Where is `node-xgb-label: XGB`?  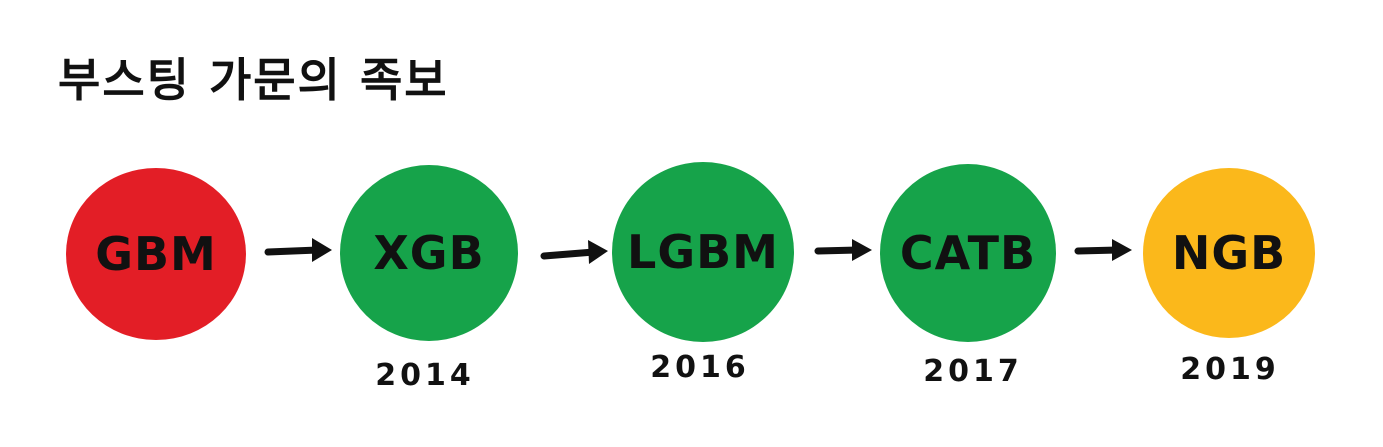
node-xgb-label: XGB is located at coordinates (429, 253).